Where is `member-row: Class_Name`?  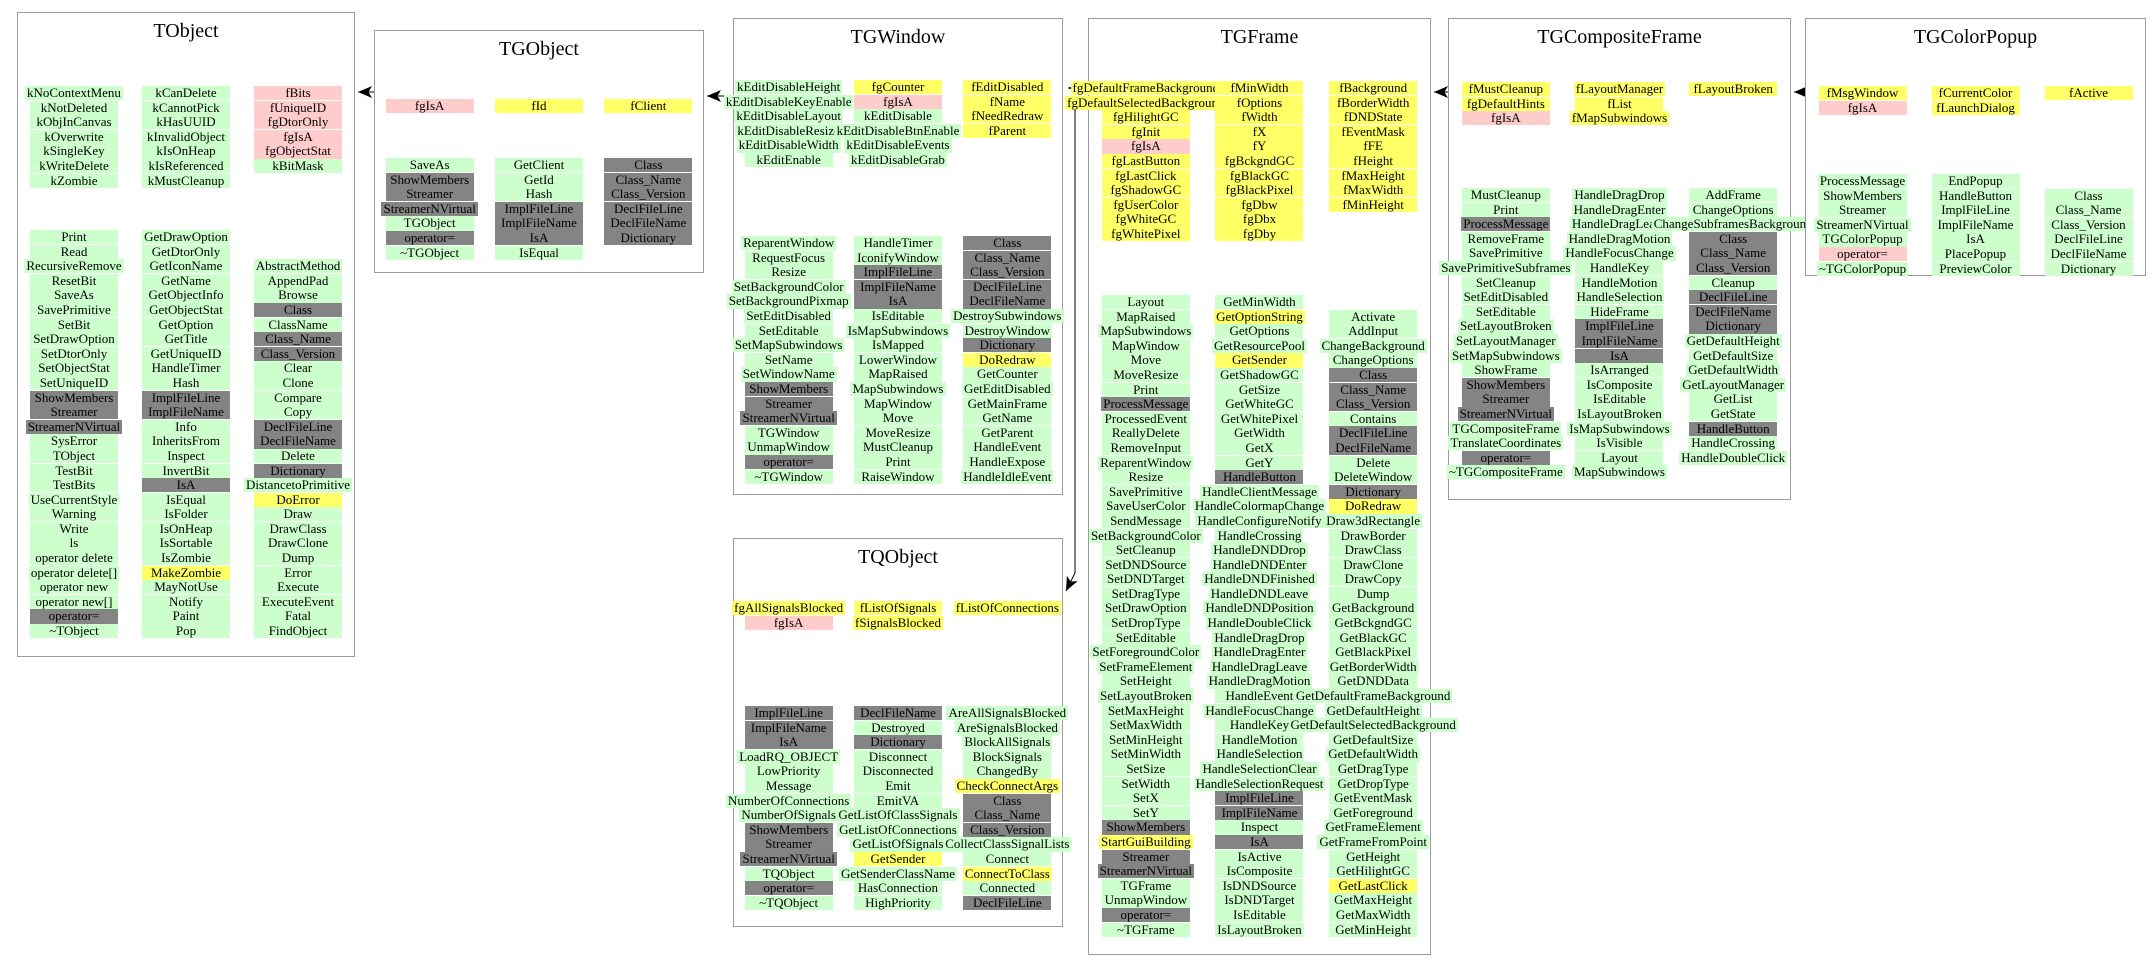
member-row: Class_Name is located at coordinates (298, 339).